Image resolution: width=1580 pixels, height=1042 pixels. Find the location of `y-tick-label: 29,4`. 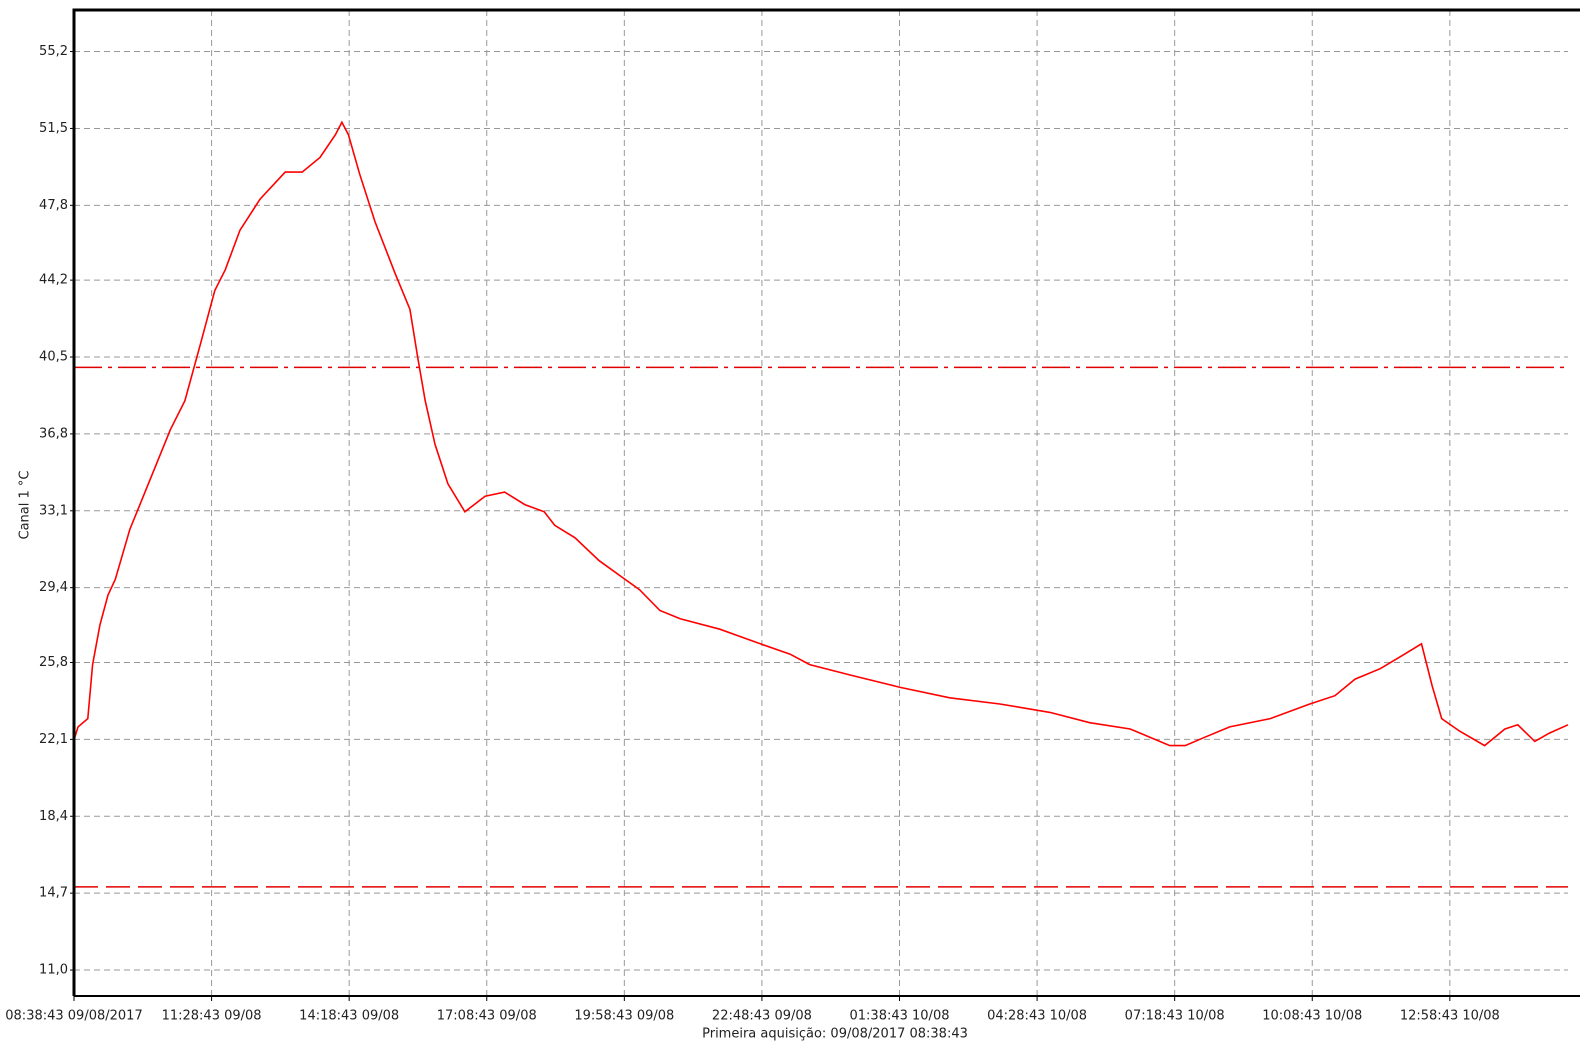

y-tick-label: 29,4 is located at coordinates (53, 587).